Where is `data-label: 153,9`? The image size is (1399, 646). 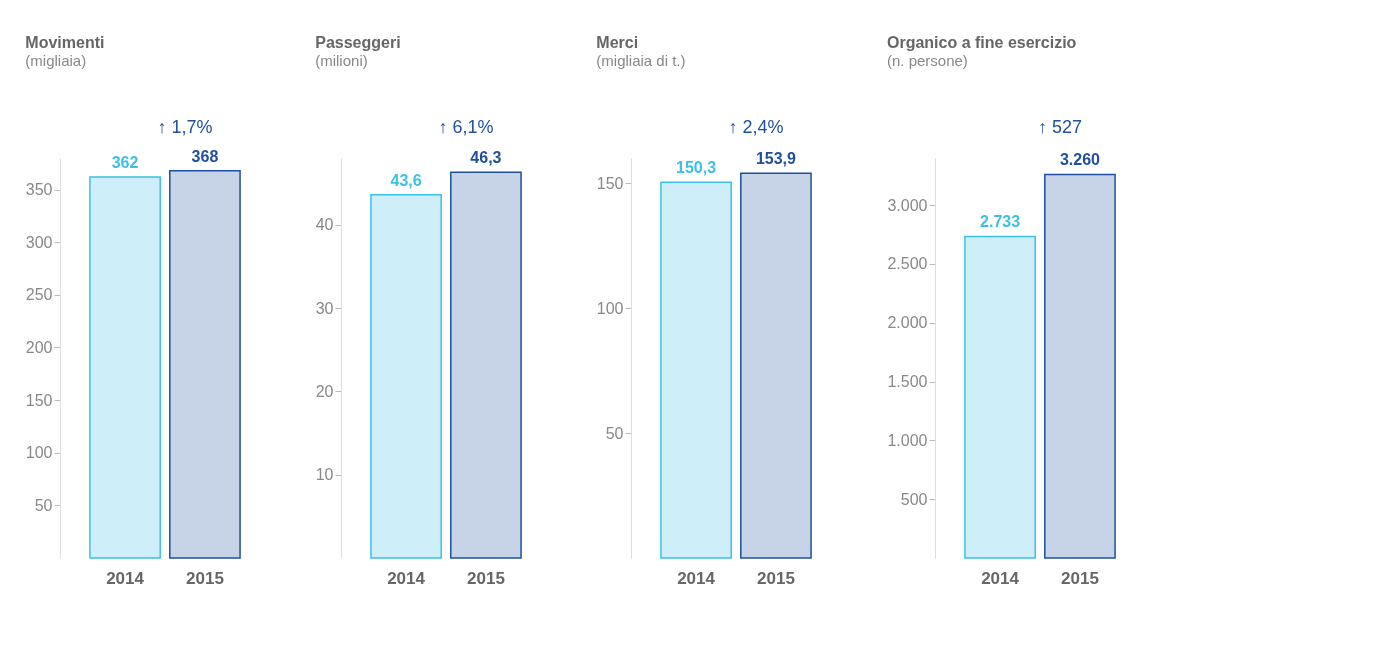
data-label: 153,9 is located at coordinates (776, 159).